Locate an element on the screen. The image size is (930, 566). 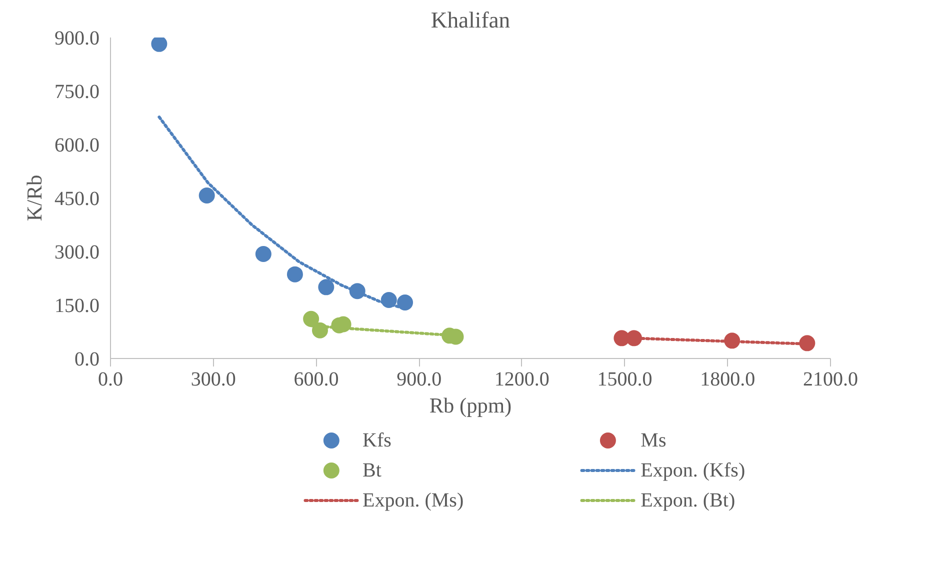
x-tick-label: 0.0 is located at coordinates (110, 379).